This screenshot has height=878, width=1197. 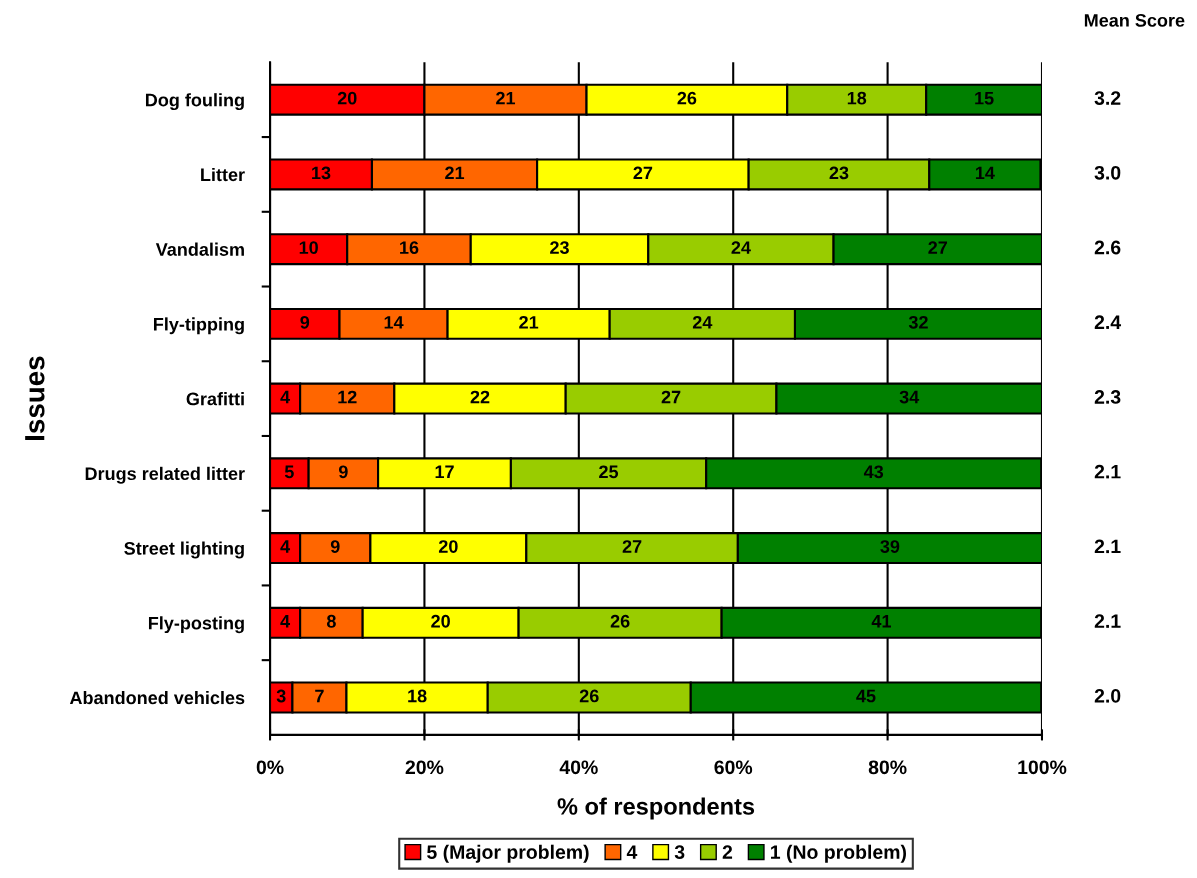 What do you see at coordinates (632, 852) in the screenshot?
I see `legend-label: 4` at bounding box center [632, 852].